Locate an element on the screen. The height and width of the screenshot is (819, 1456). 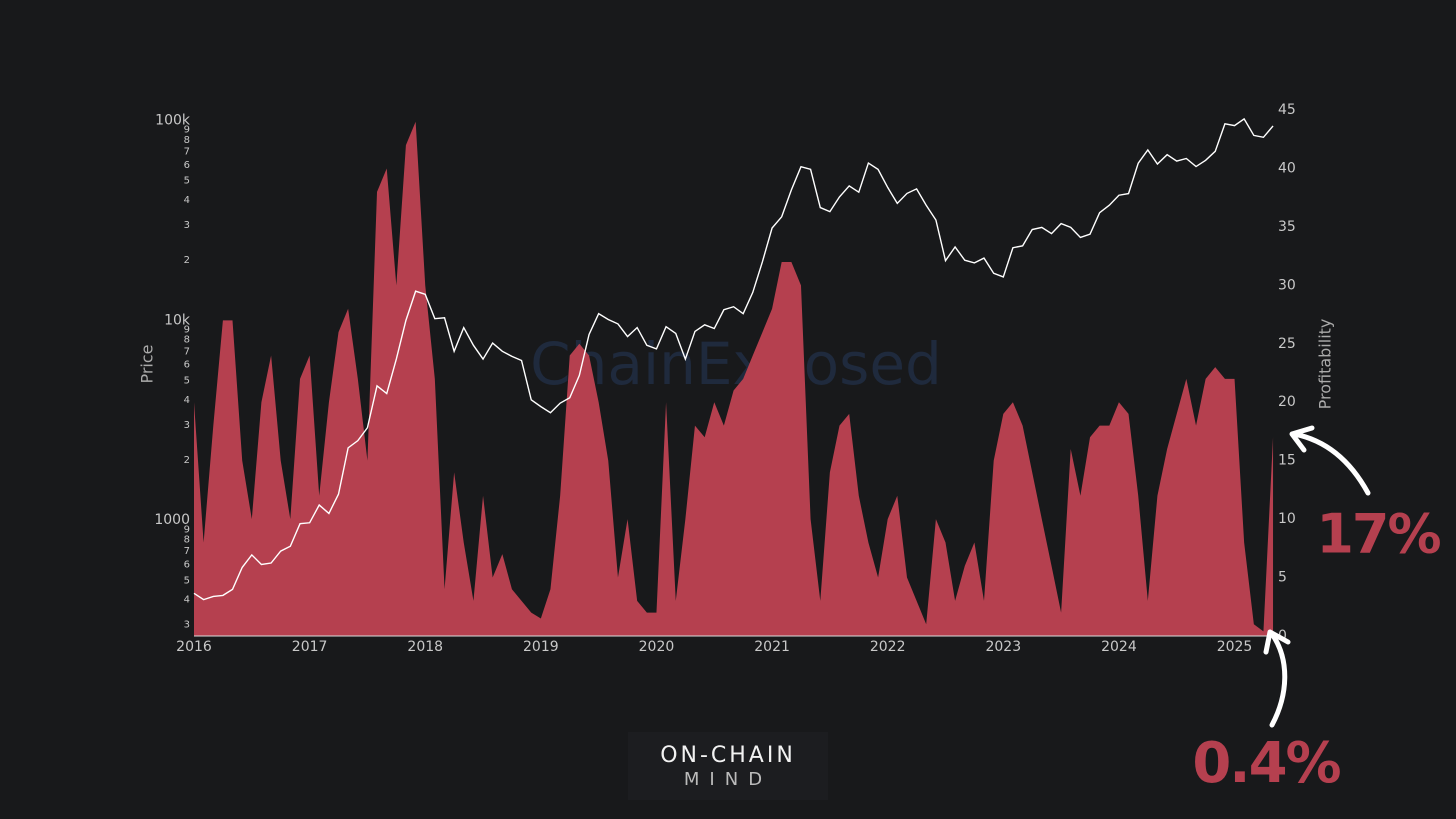
annotation: 0.4% is located at coordinates (1266, 763).